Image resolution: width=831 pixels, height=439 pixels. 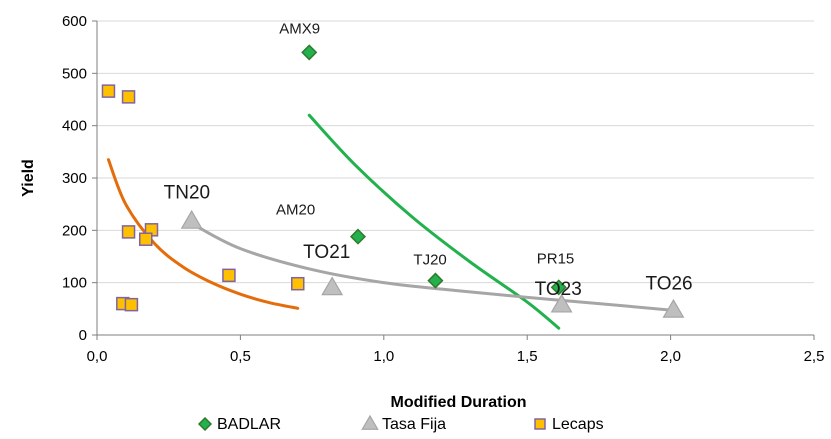 What do you see at coordinates (295, 210) in the screenshot?
I see `point-label-am20: AM20` at bounding box center [295, 210].